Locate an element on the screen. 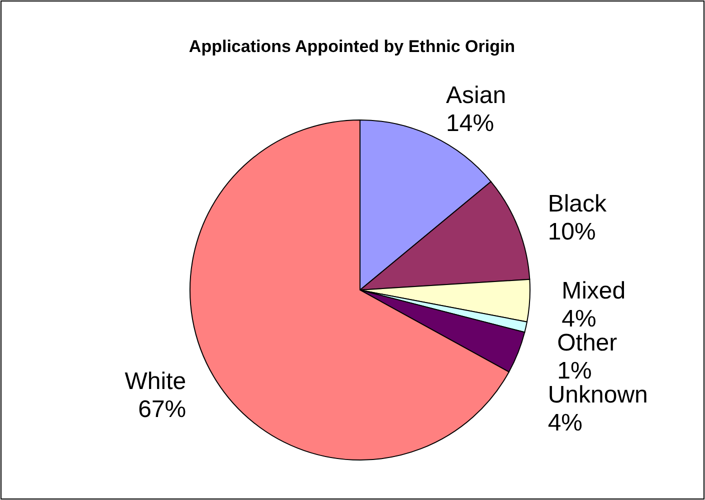 Image resolution: width=705 pixels, height=500 pixels. slice-label: Black is located at coordinates (578, 204).